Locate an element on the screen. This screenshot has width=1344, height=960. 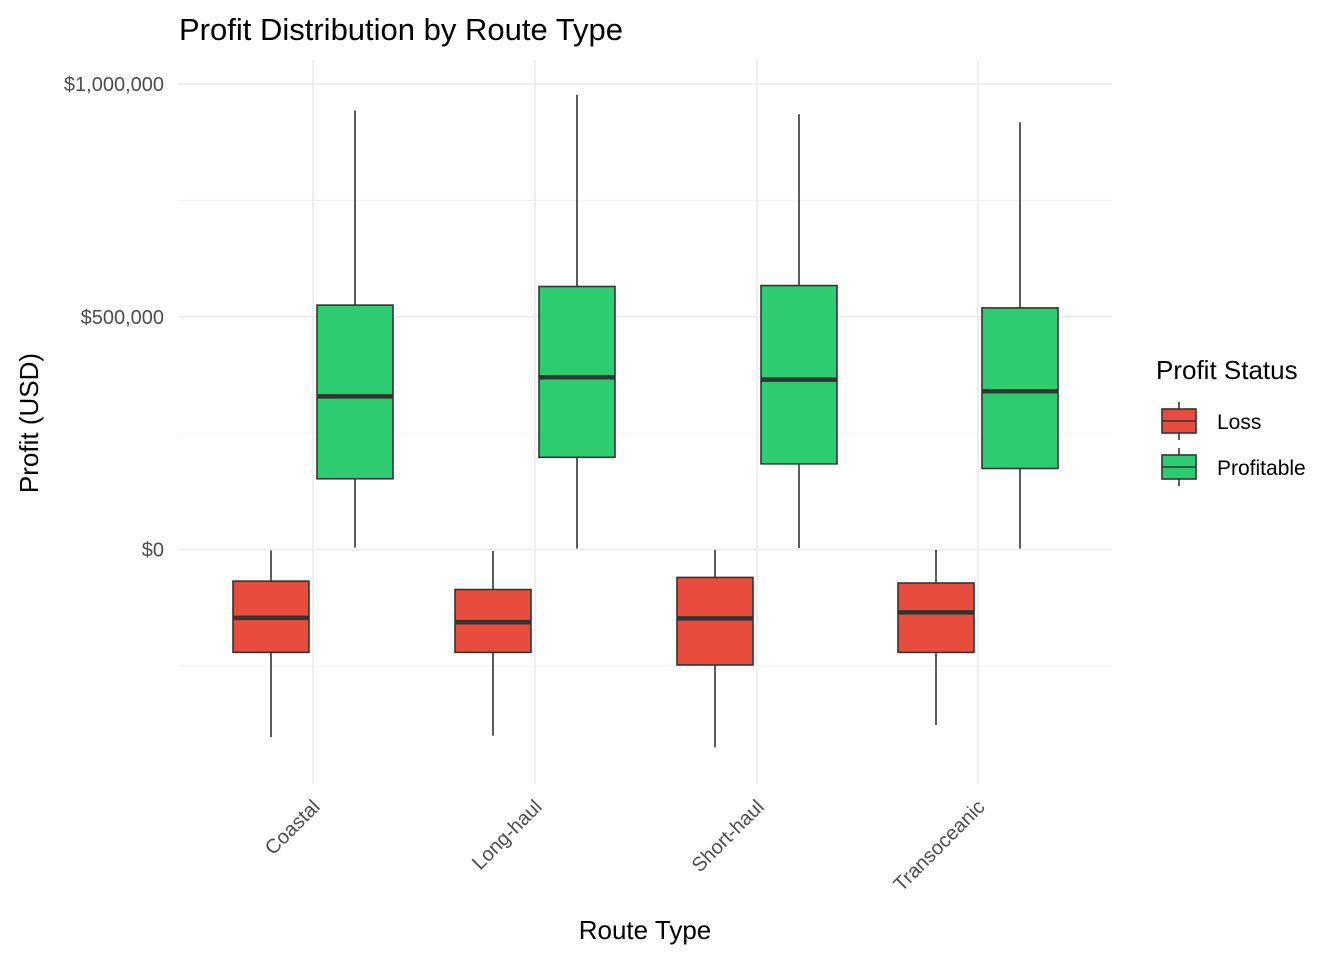
y-tick-label: $0 is located at coordinates (153, 551).